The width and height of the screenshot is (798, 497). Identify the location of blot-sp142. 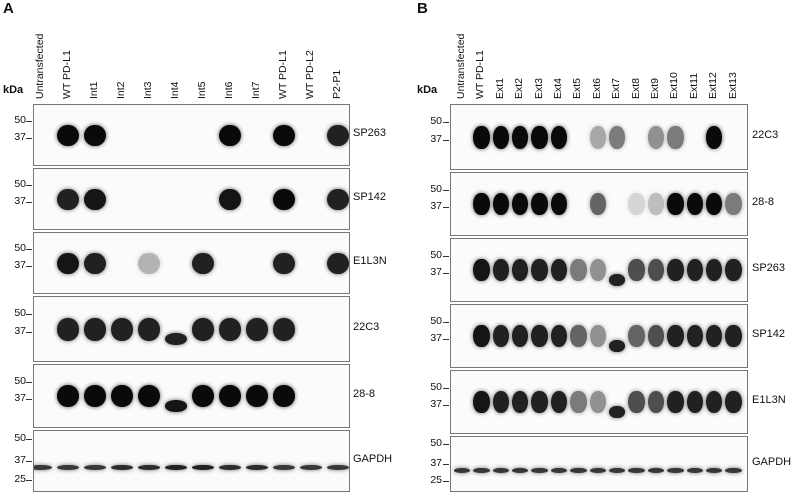
(599, 336).